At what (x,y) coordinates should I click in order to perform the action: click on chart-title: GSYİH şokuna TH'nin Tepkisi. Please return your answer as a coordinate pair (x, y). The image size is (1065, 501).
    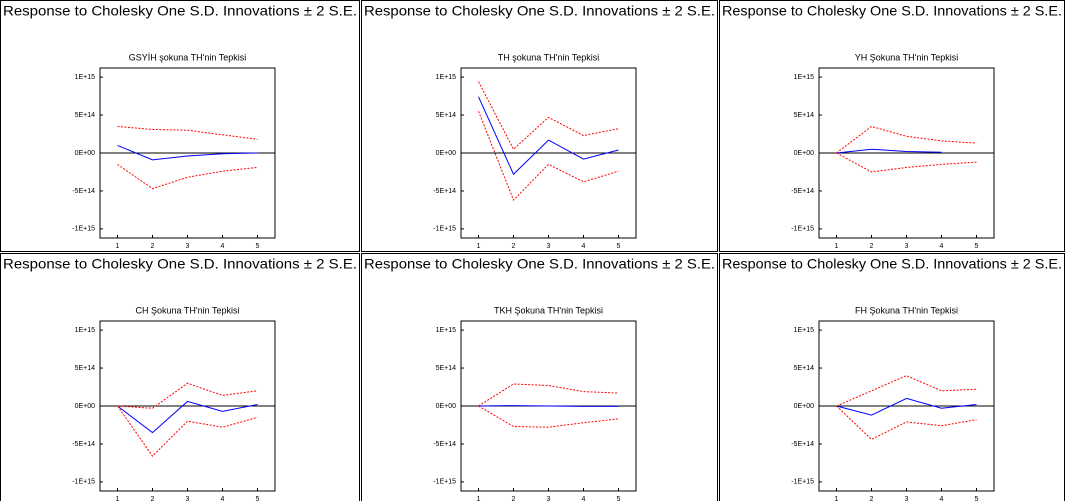
    Looking at the image, I should click on (187, 57).